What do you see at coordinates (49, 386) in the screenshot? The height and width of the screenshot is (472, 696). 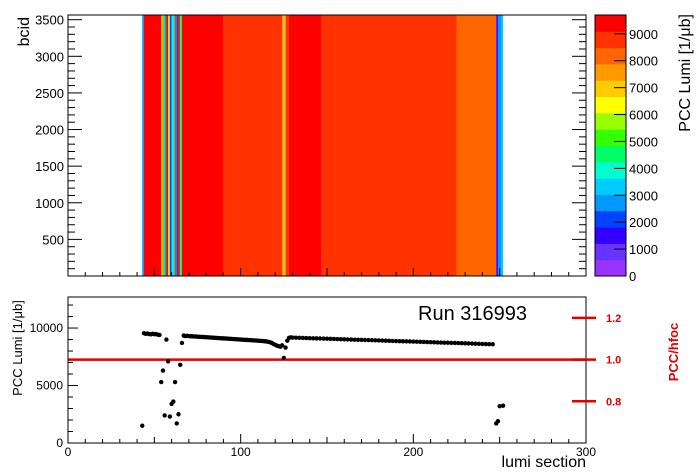 I see `scatter-y-tick-label: 5000` at bounding box center [49, 386].